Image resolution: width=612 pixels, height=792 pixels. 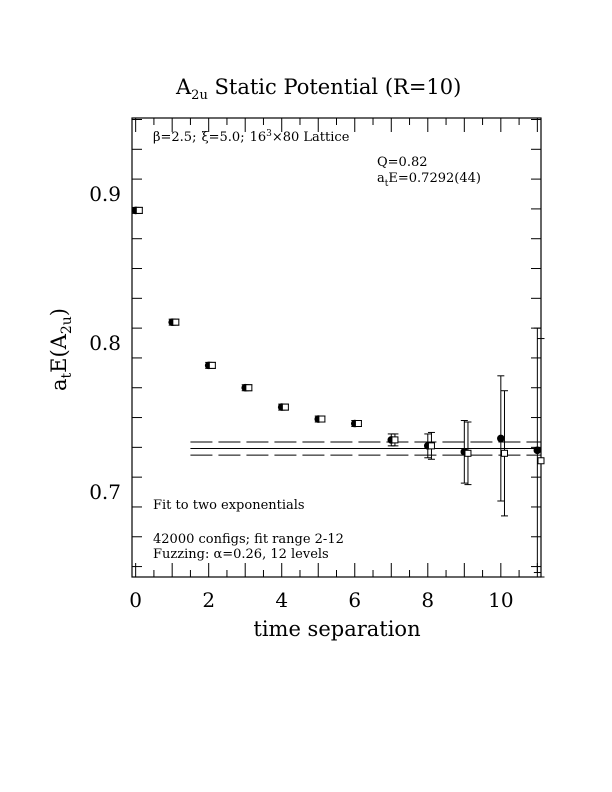 I want to click on lattice-annotation: β=2.5; ξ=5.0; 163×80 Lattice, so click(x=251, y=137).